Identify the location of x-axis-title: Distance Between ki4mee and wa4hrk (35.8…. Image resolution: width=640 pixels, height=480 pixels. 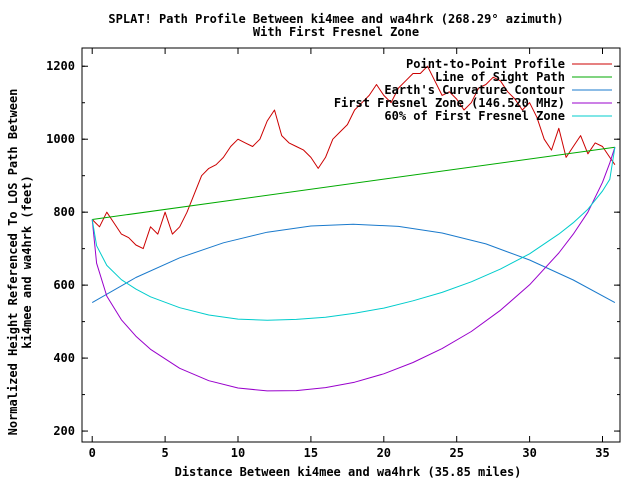
(348, 472).